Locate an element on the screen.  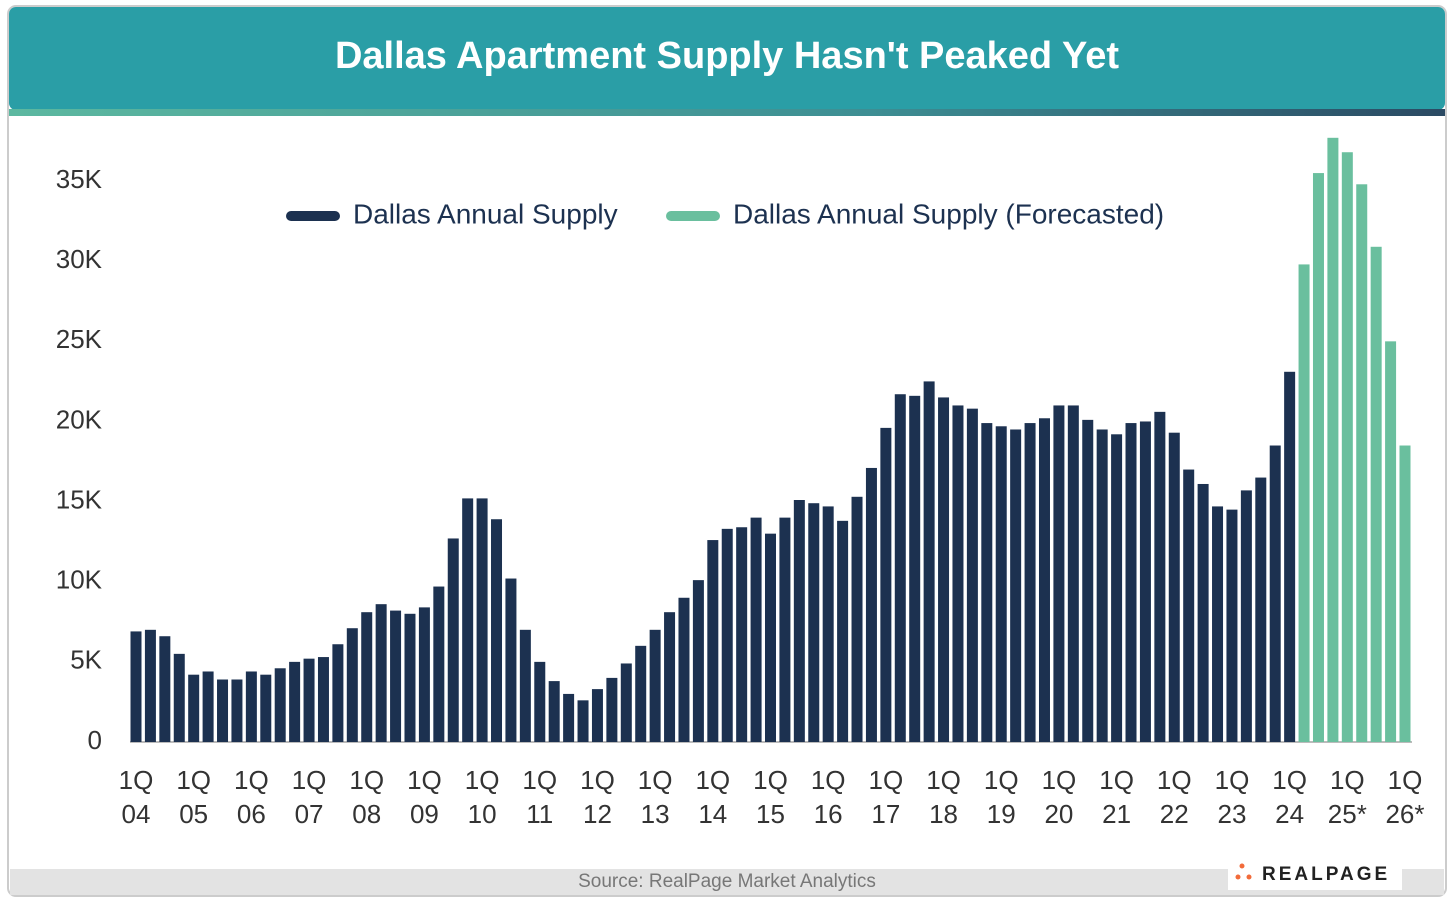
y-tick-label: 10K is located at coordinates (79, 580).